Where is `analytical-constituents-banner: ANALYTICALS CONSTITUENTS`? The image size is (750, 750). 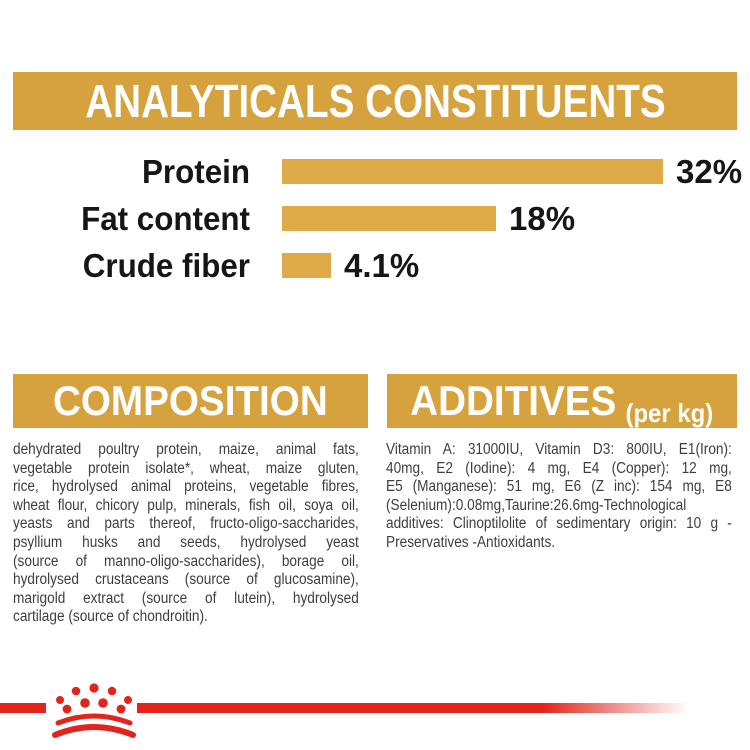
analytical-constituents-banner: ANALYTICALS CONSTITUENTS is located at coordinates (375, 101).